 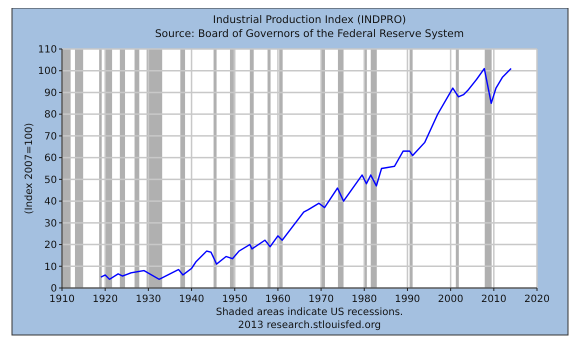 I want to click on x-tick-label: 1970, so click(x=321, y=299).